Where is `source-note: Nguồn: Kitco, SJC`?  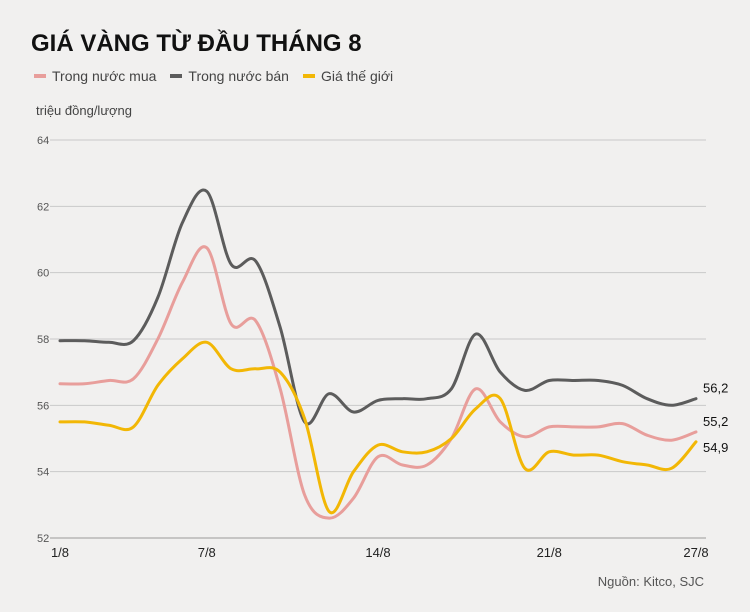 source-note: Nguồn: Kitco, SJC is located at coordinates (650, 581).